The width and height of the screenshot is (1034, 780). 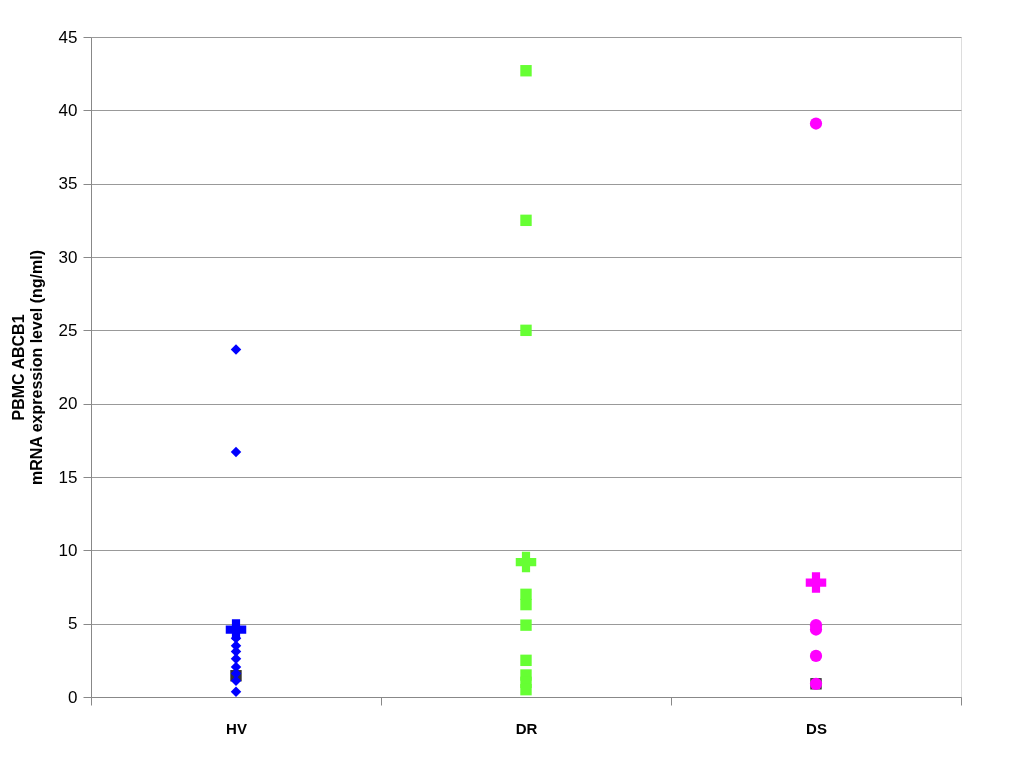 I want to click on x-tick-label: HV, so click(x=236, y=728).